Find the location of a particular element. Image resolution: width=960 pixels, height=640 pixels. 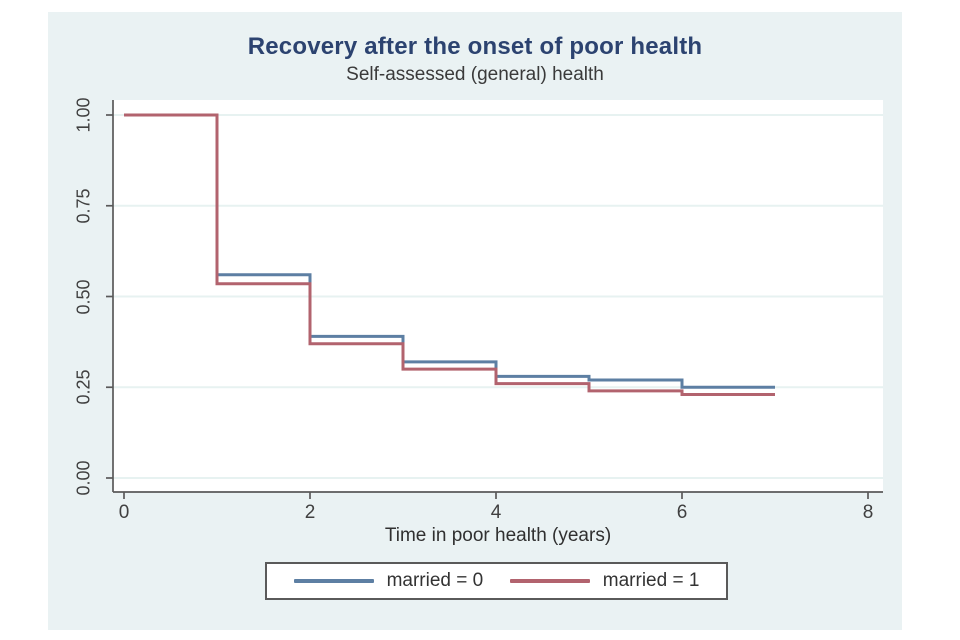

legend-line-married-1-icon is located at coordinates (549, 581).